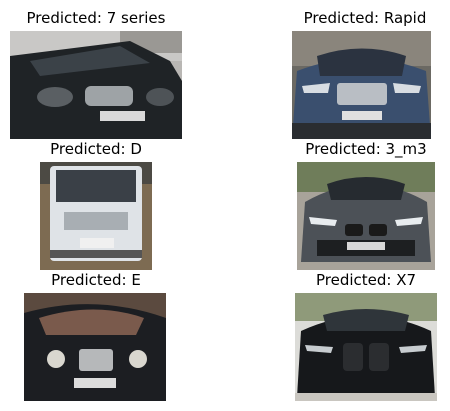 The width and height of the screenshot is (450, 411). I want to click on car-photo-mercedes-e-class, so click(95, 347).